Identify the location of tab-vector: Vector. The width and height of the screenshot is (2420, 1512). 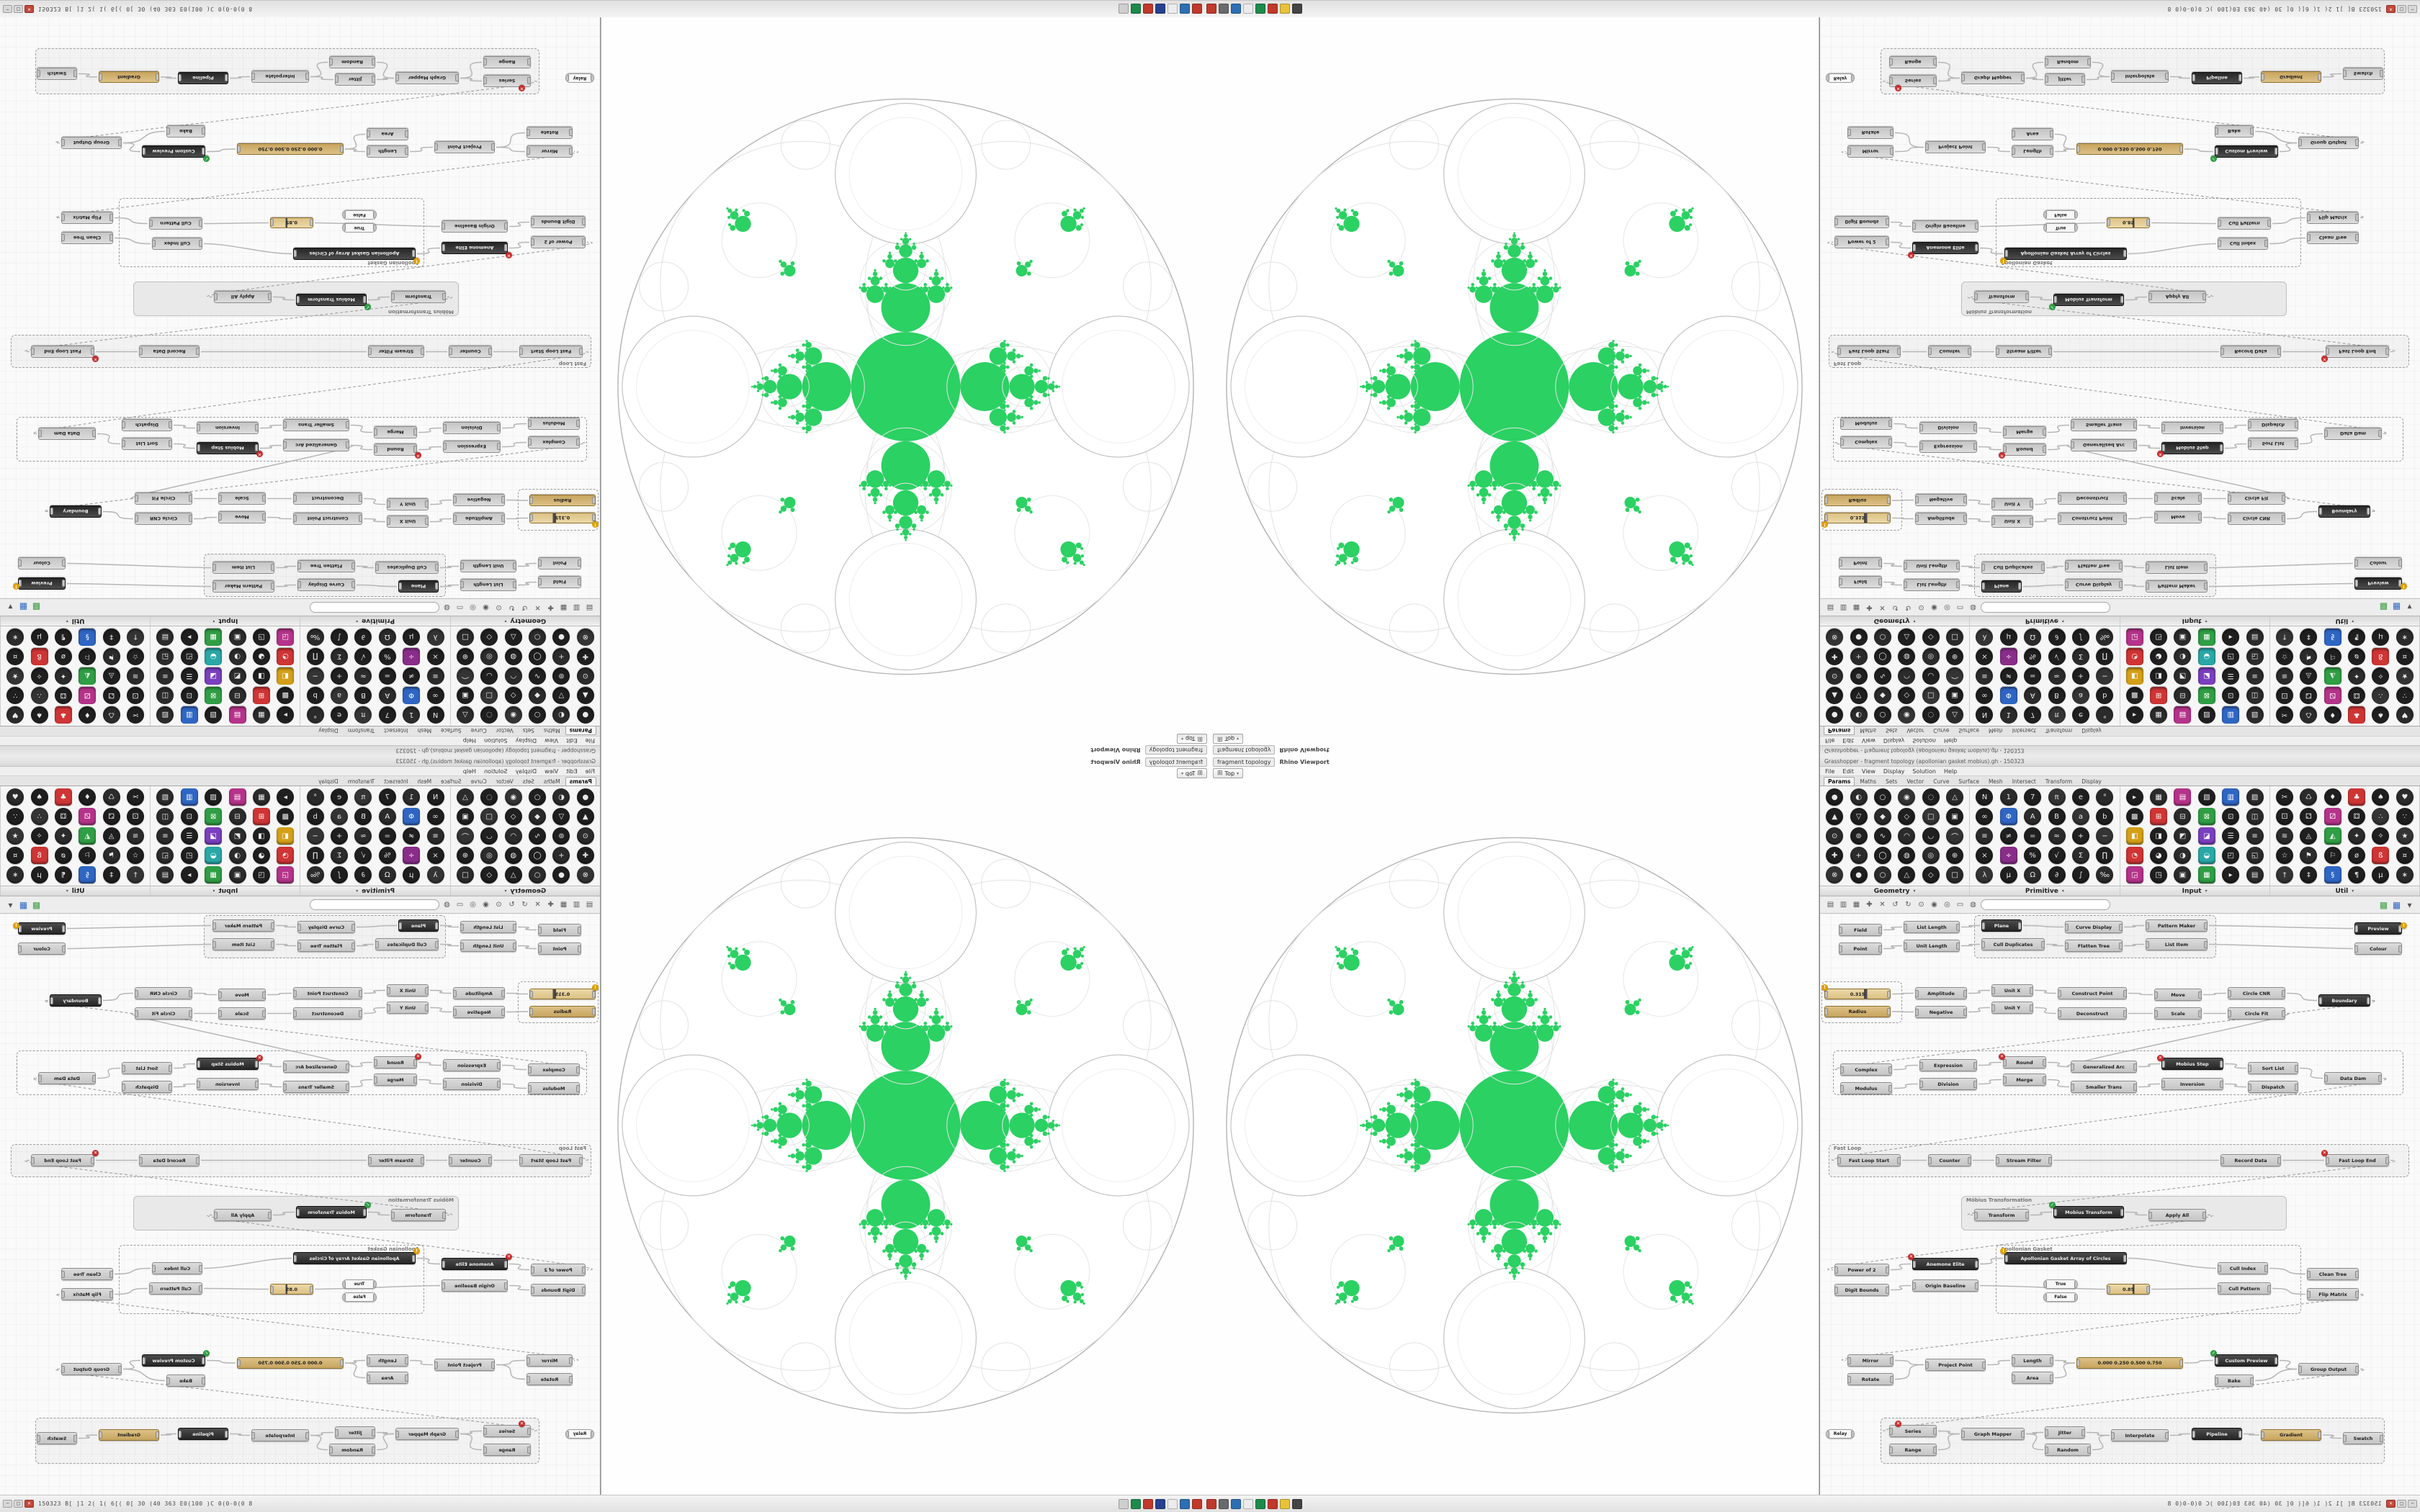
(505, 781).